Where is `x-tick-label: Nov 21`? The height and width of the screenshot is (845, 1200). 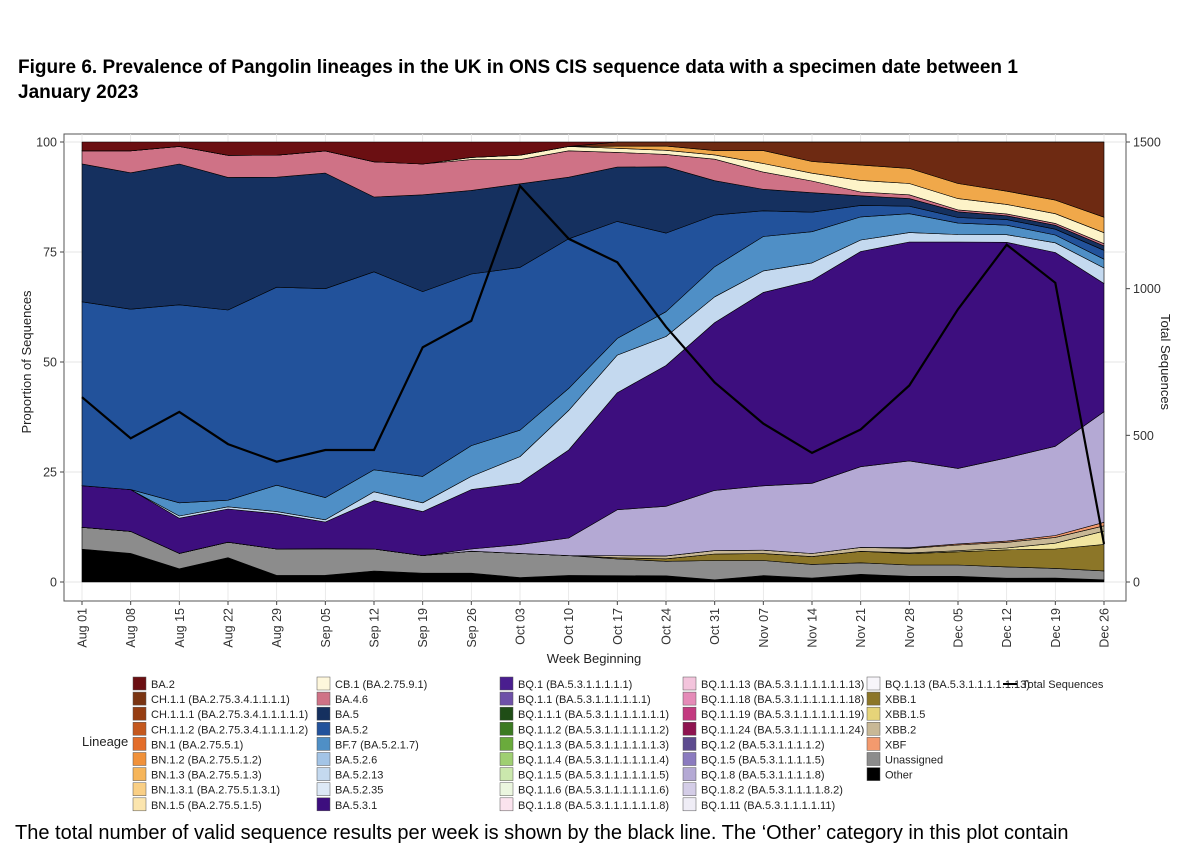
x-tick-label: Nov 21 is located at coordinates (861, 628).